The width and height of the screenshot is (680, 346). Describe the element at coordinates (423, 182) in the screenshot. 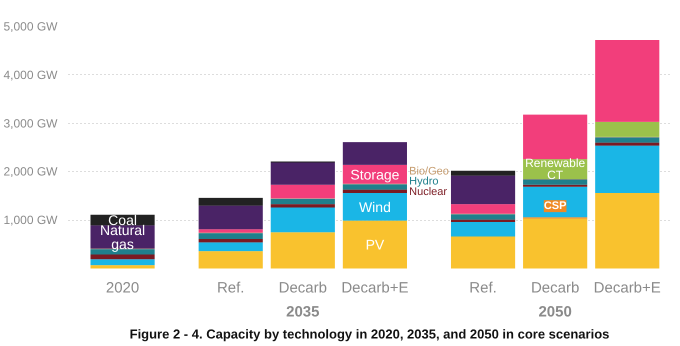

I see `series-label: Hydro` at that location.